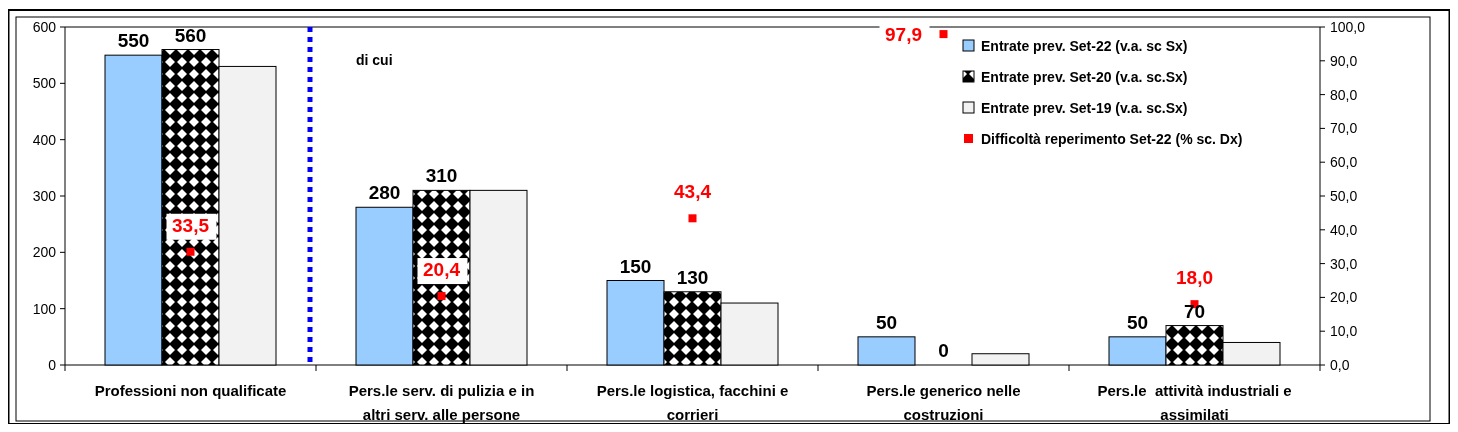 Image resolution: width=1458 pixels, height=432 pixels. What do you see at coordinates (44, 26) in the screenshot?
I see `y-tick-label: 600` at bounding box center [44, 26].